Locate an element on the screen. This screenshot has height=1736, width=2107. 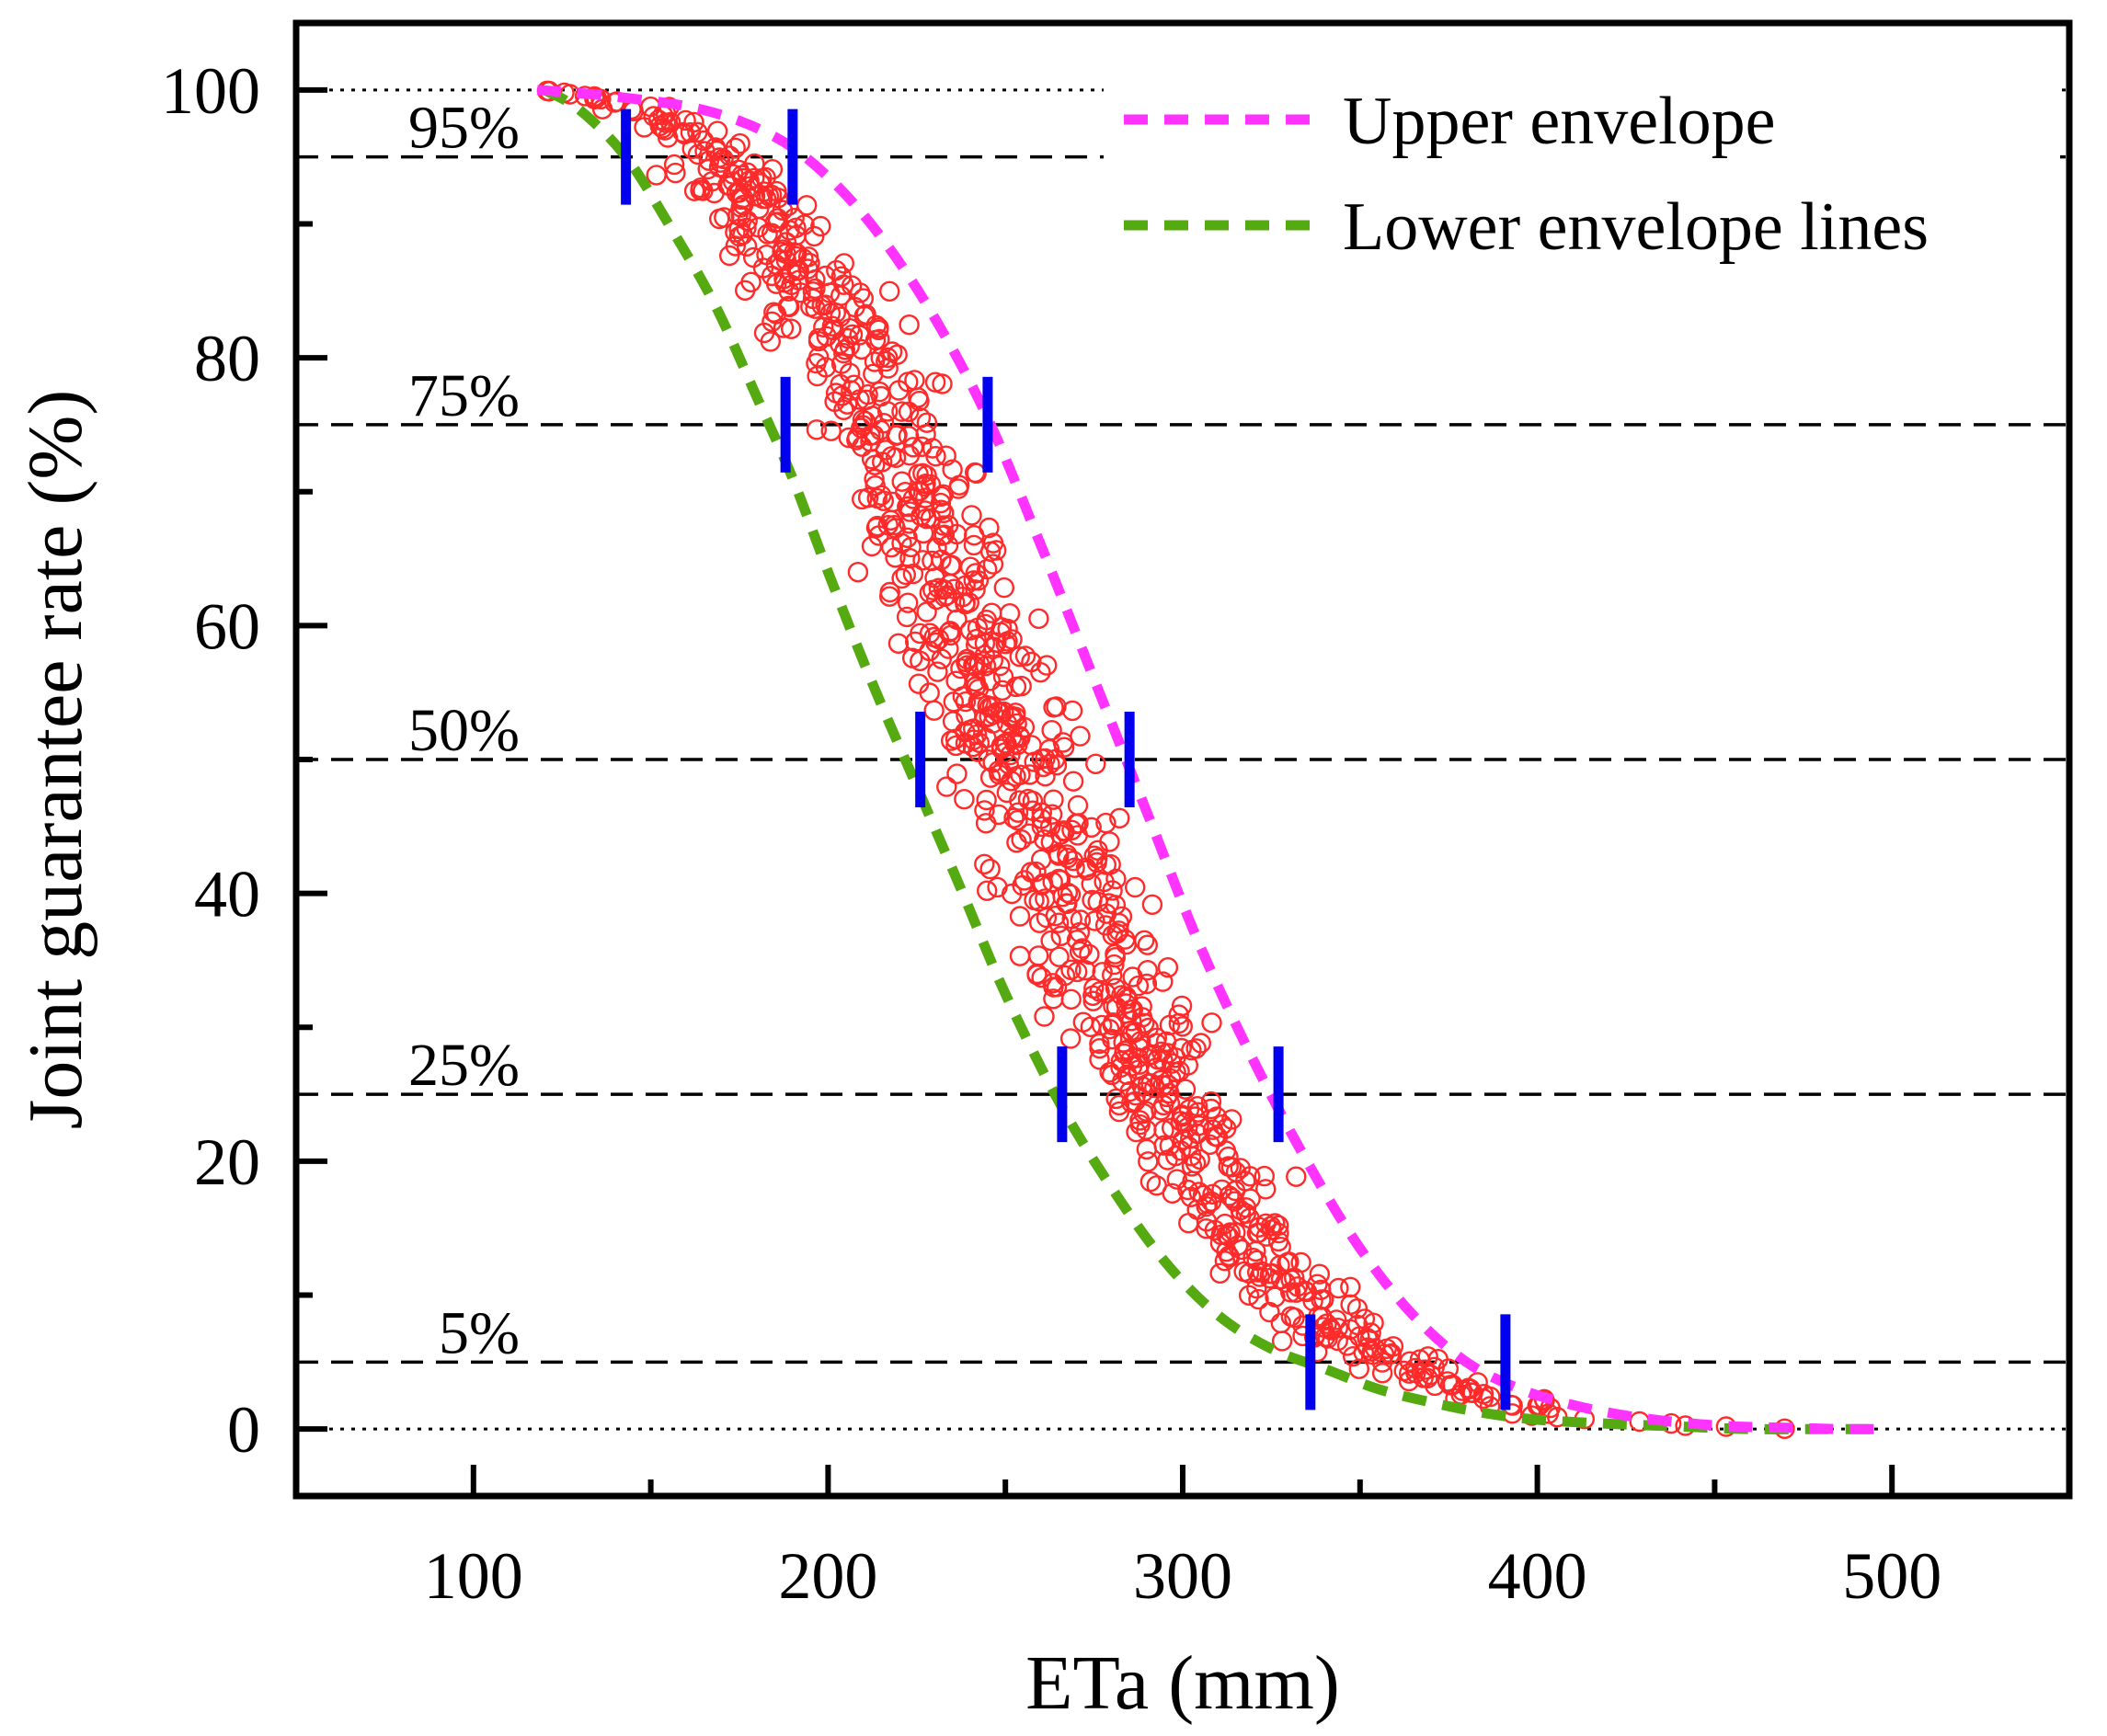
reference-label-25: 25% is located at coordinates (464, 1065).